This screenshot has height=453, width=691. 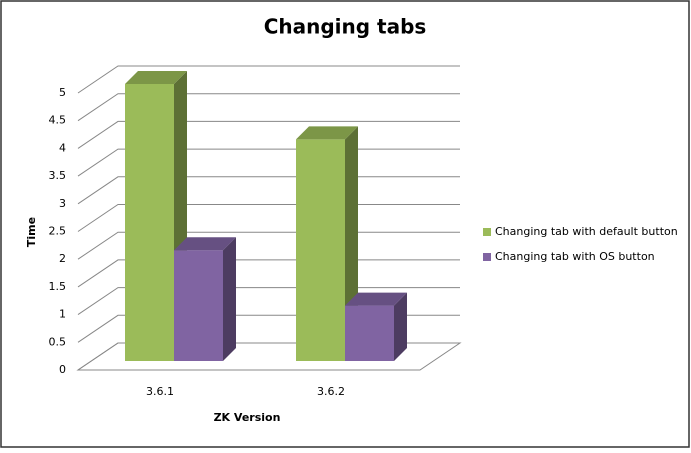 What do you see at coordinates (160, 391) in the screenshot?
I see `x-tick-label: 3.6.1` at bounding box center [160, 391].